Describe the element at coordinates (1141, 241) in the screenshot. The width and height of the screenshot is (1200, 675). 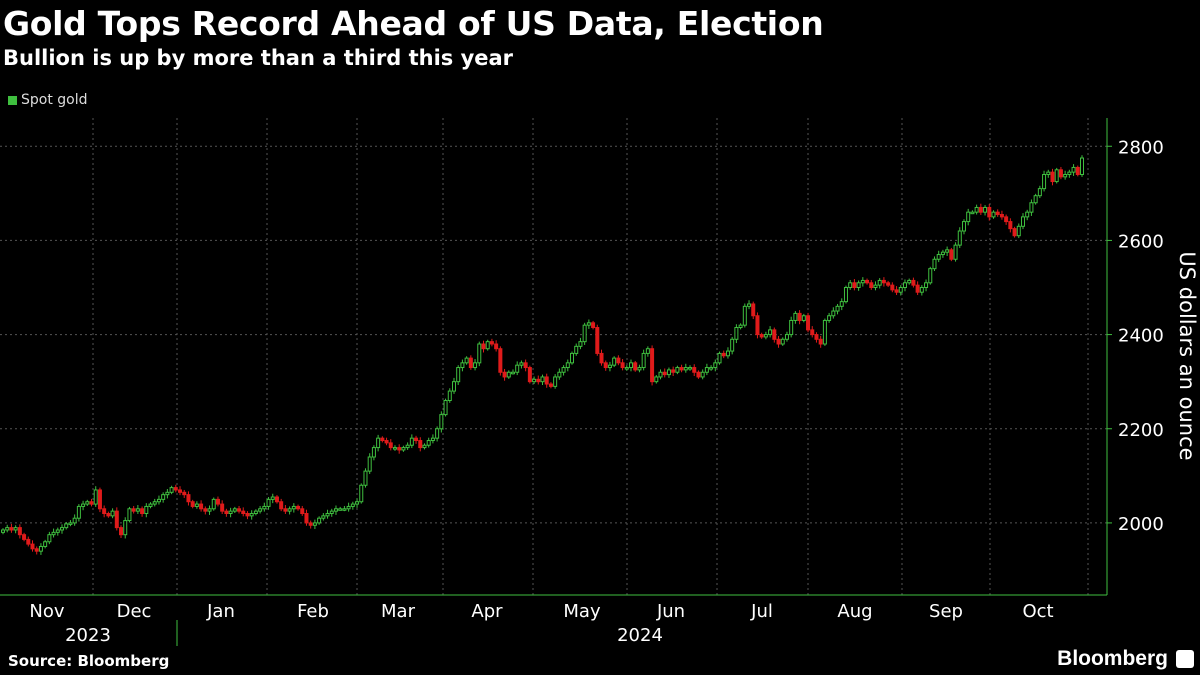
I see `y-tick-label: 2600` at that location.